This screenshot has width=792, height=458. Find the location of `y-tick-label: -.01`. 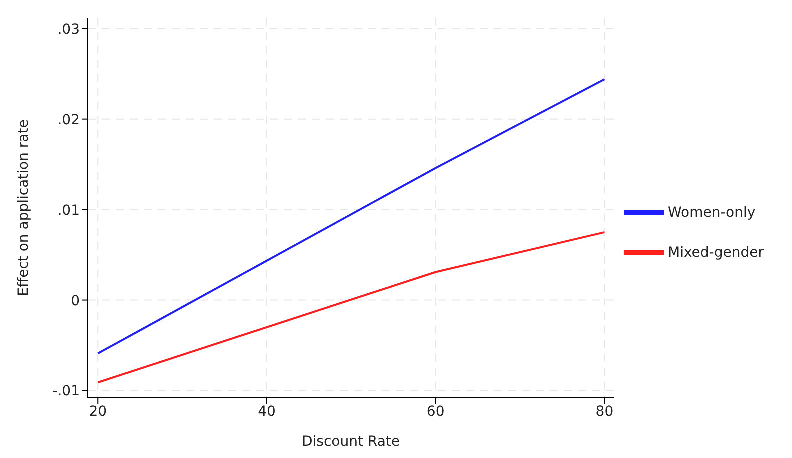

y-tick-label: -.01 is located at coordinates (66, 392).